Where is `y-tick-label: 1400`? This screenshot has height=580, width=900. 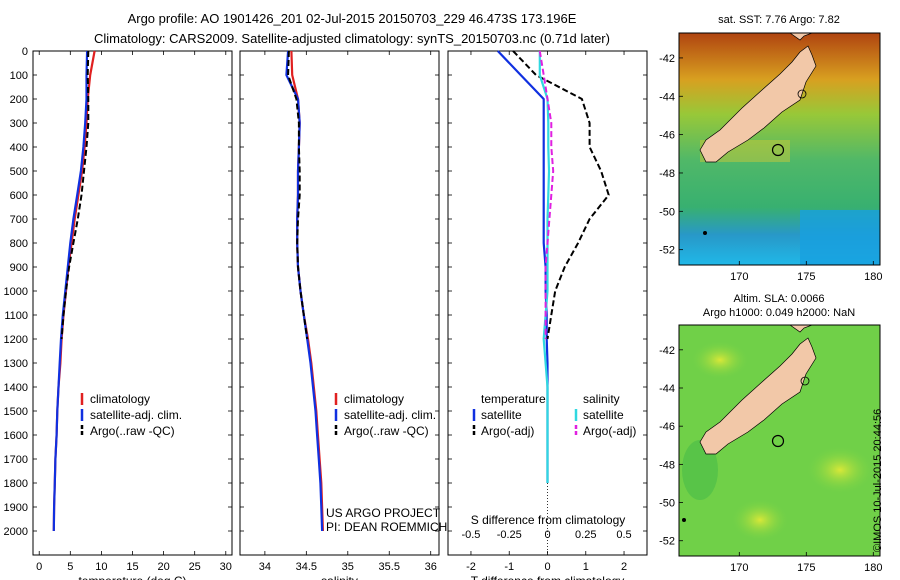
y-tick-label: 1400 is located at coordinates (16, 388).